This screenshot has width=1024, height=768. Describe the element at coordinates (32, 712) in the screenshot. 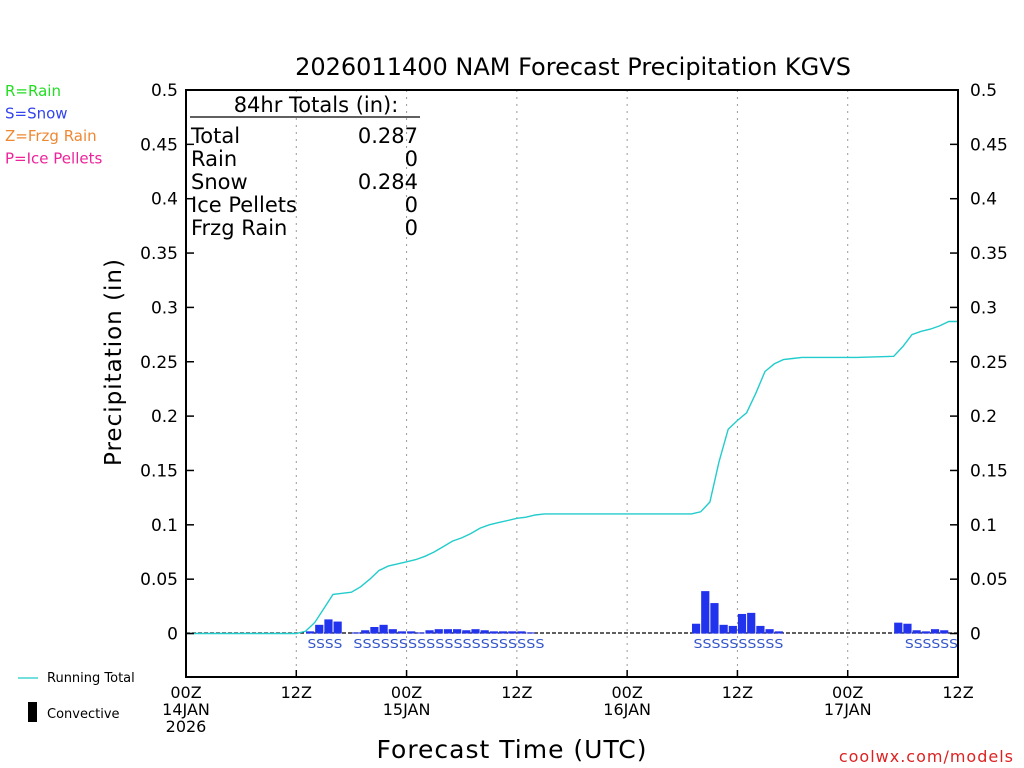

I see `convective-legend-swatch` at that location.